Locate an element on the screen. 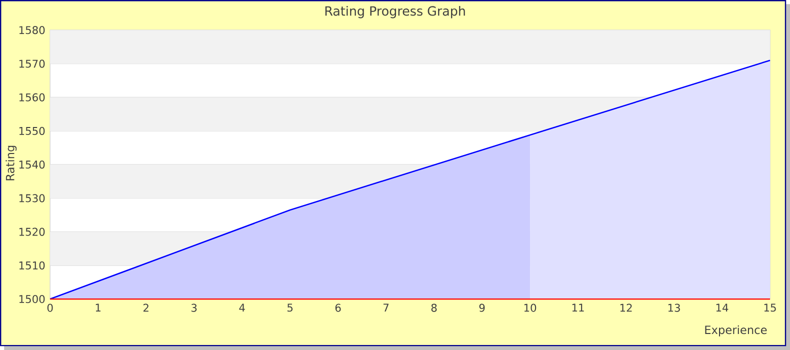 The image size is (790, 350). x-tick-label: 9 is located at coordinates (482, 308).